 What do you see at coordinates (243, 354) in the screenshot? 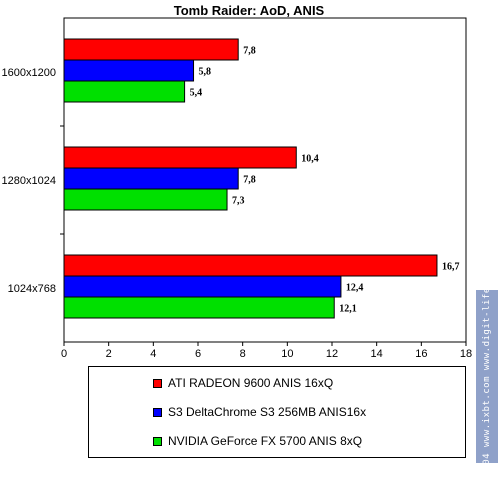
I see `x-tick-label: 8` at bounding box center [243, 354].